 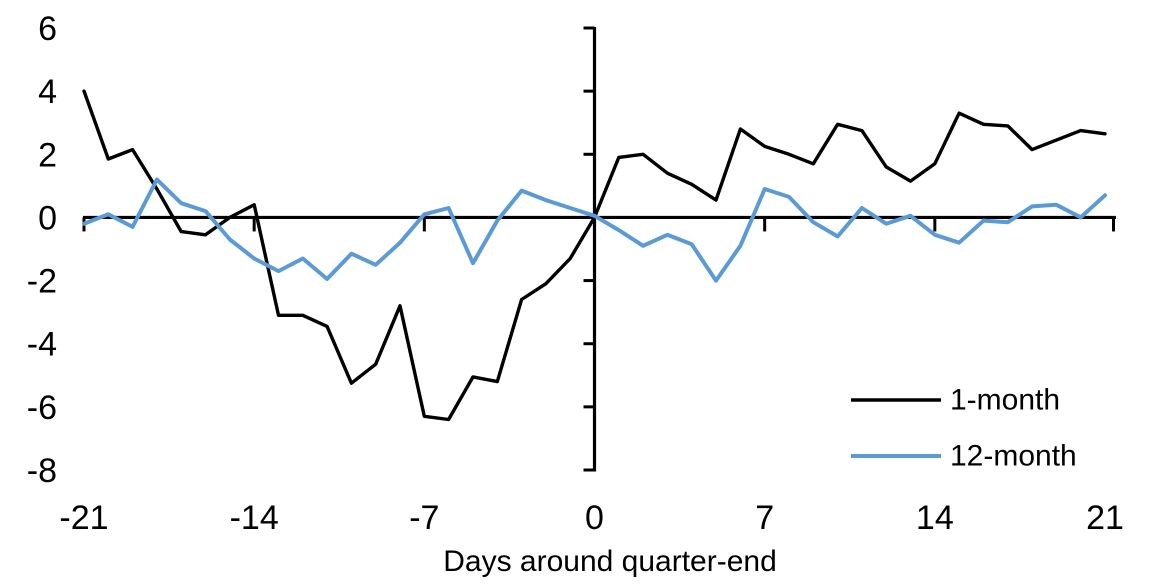 I want to click on x-tick-label-21: 21, so click(x=1105, y=518).